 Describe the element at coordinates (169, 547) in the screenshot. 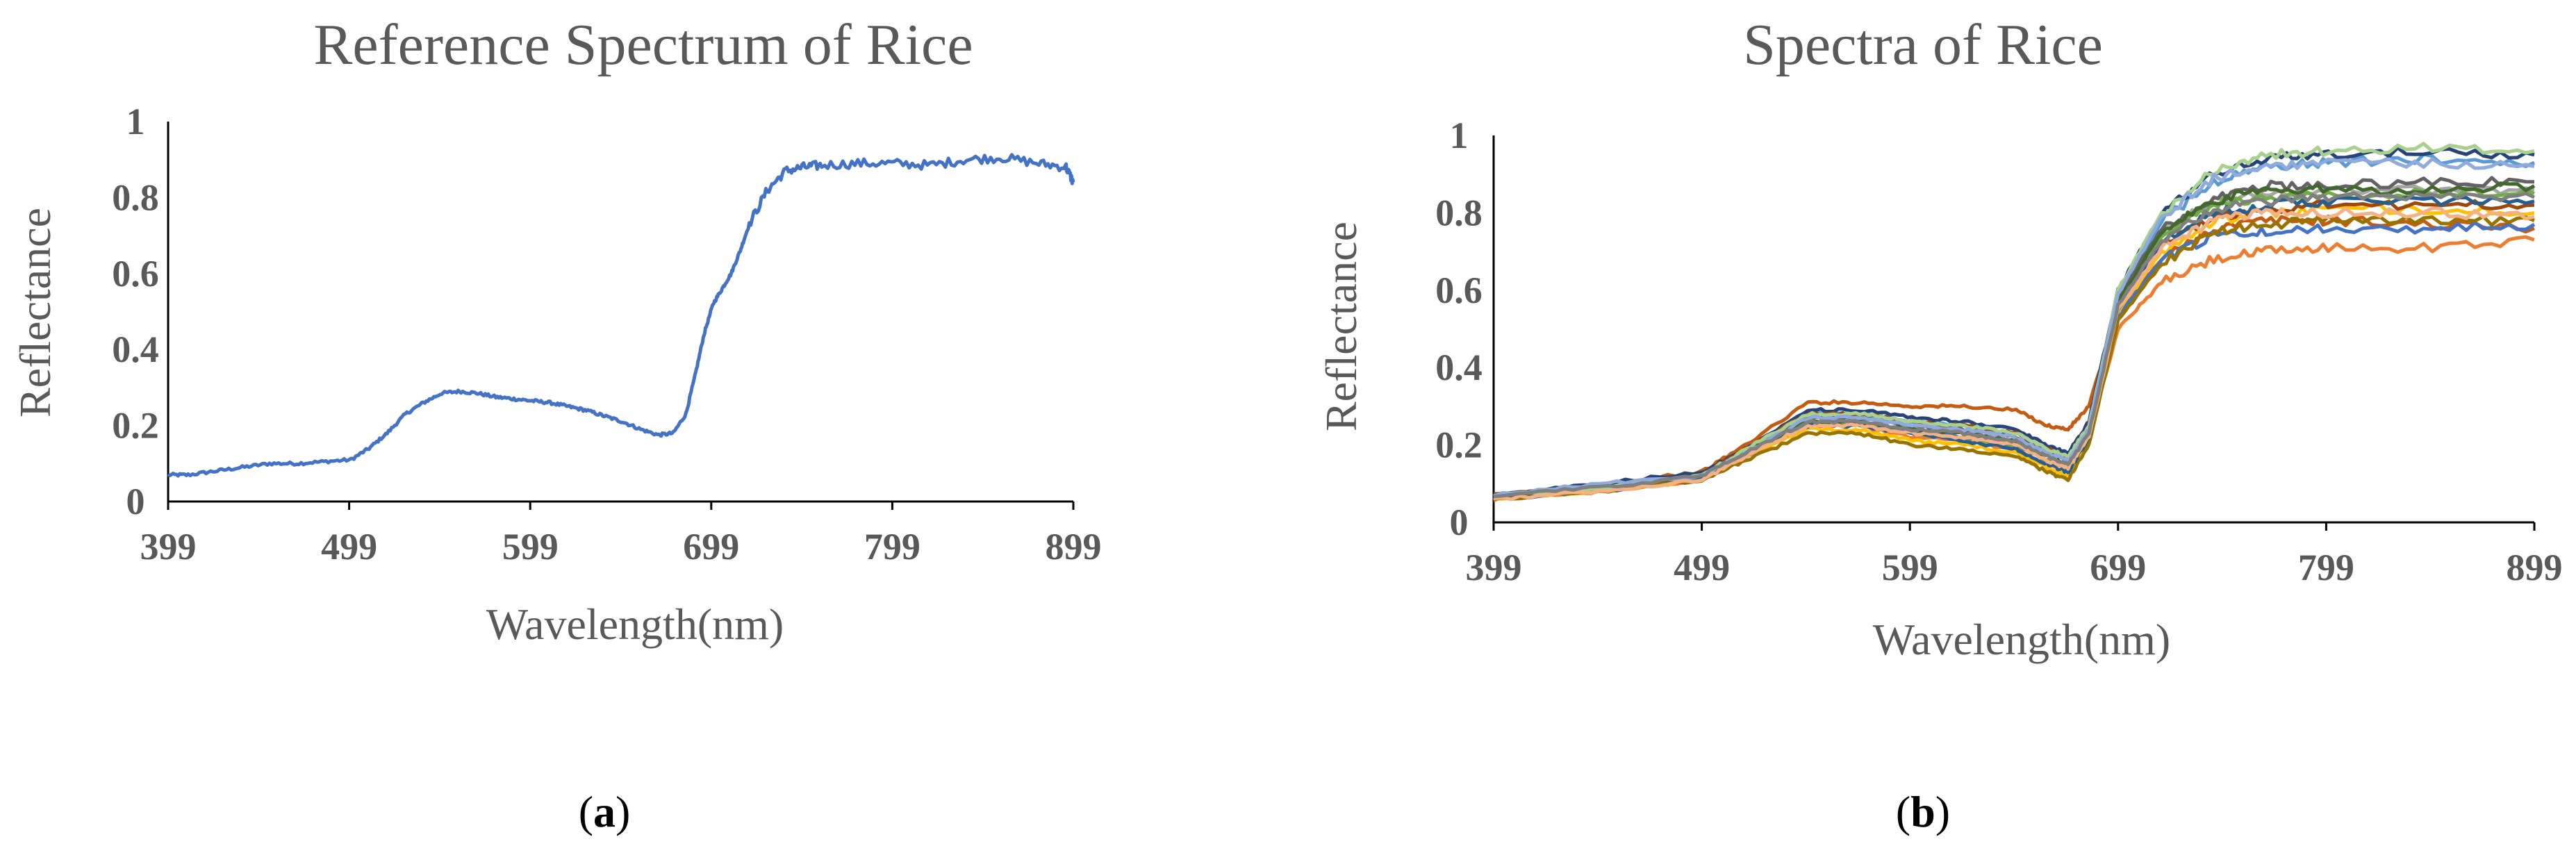

I see `chart-a-x-tick-label: 399` at that location.